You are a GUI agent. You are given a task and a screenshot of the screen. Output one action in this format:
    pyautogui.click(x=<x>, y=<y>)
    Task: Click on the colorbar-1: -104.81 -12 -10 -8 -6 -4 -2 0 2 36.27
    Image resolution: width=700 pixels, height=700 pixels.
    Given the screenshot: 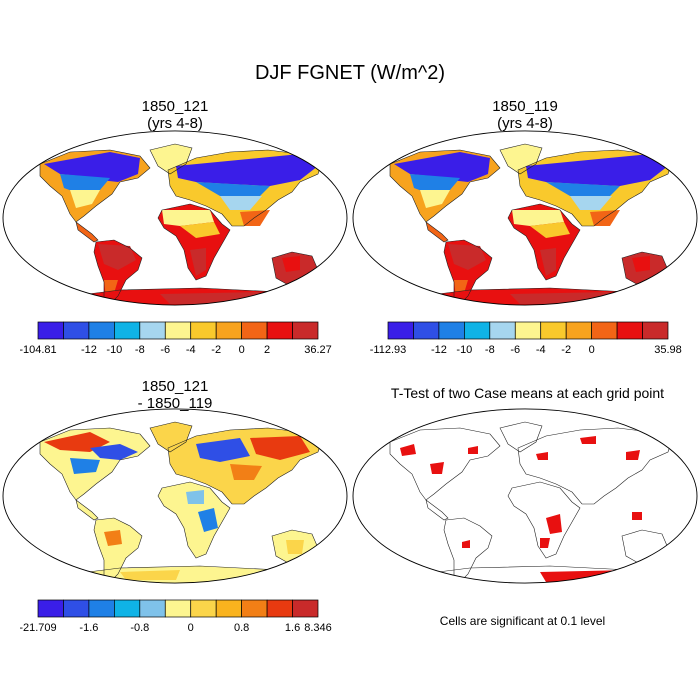 What is the action you would take?
    pyautogui.click(x=176, y=338)
    